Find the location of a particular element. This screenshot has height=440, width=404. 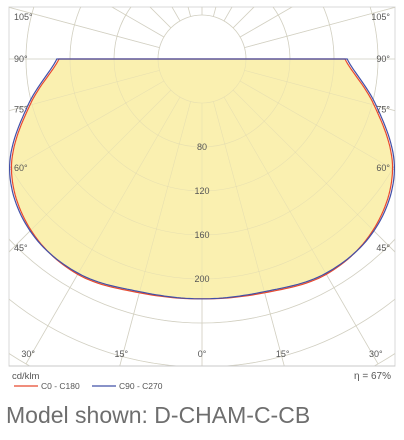

angle-label-left: 45° is located at coordinates (21, 248).